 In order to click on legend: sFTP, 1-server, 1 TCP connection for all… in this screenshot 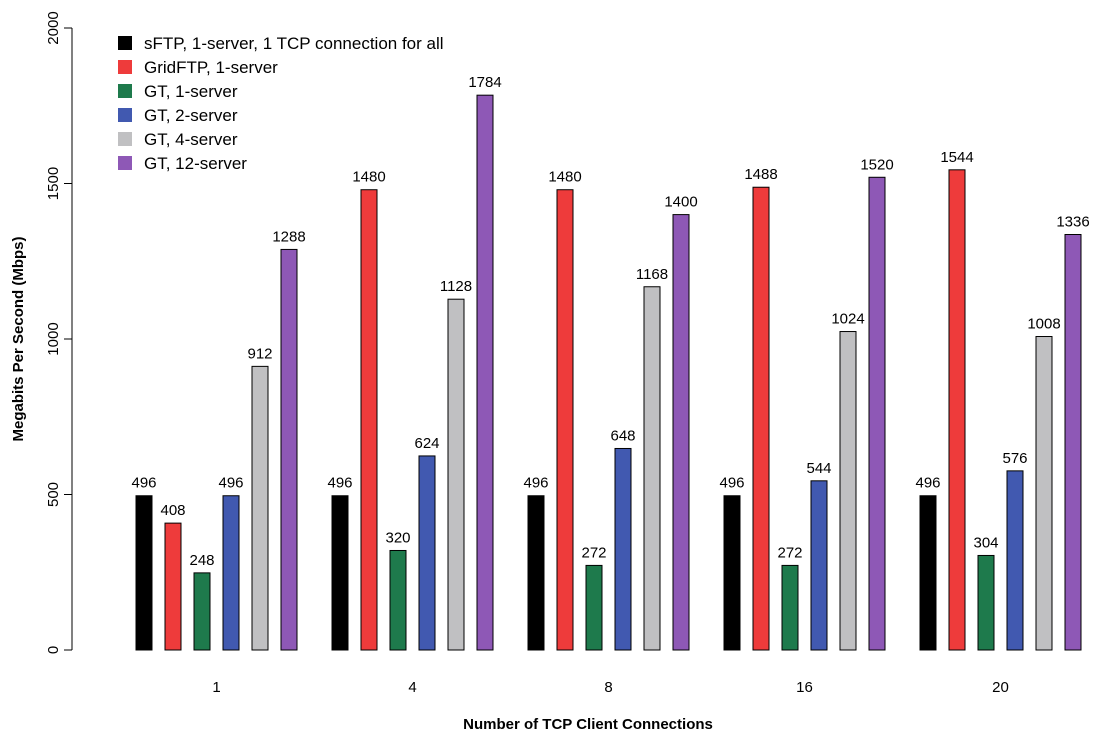, I will do `click(281, 103)`.